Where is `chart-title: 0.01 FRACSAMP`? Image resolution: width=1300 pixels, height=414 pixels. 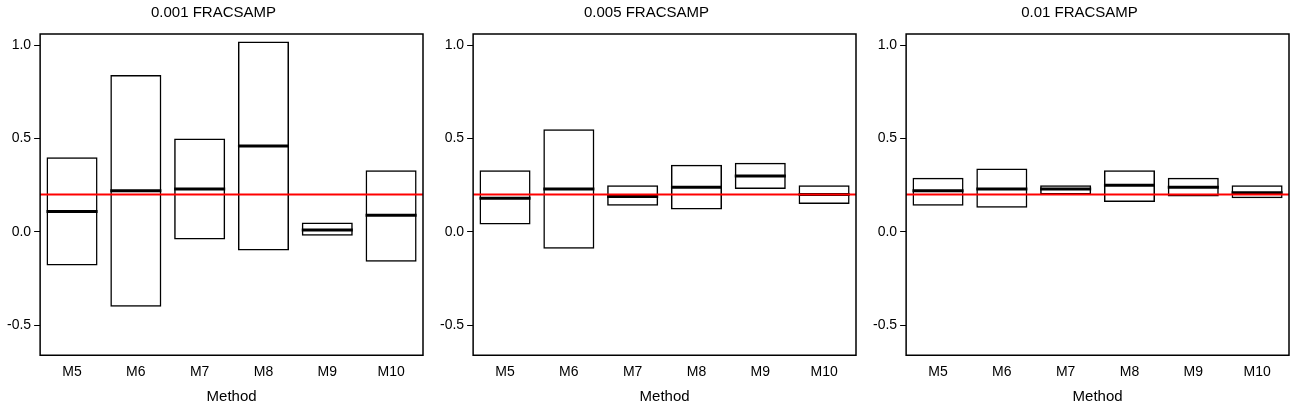
chart-title: 0.01 FRACSAMP is located at coordinates (1079, 12).